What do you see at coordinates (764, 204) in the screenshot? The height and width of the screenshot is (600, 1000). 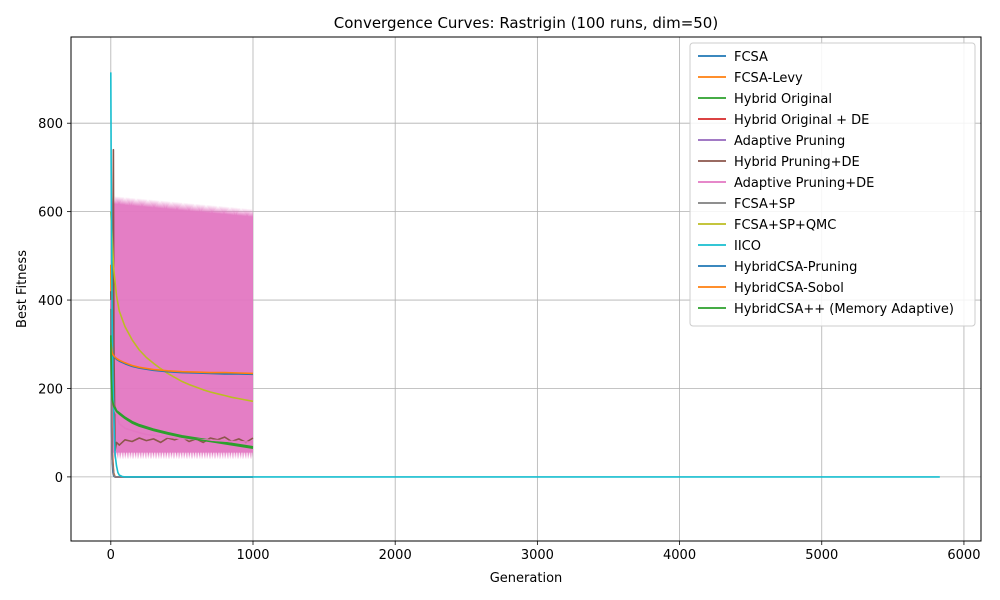 I see `legend-entry: FCSA+SP` at bounding box center [764, 204].